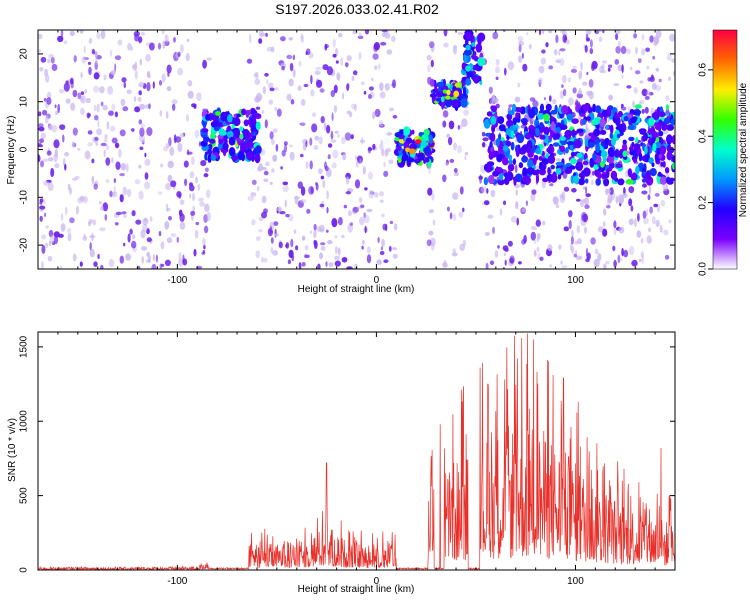  Describe the element at coordinates (703, 202) in the screenshot. I see `colorbar-tick-label: 0.2` at that location.